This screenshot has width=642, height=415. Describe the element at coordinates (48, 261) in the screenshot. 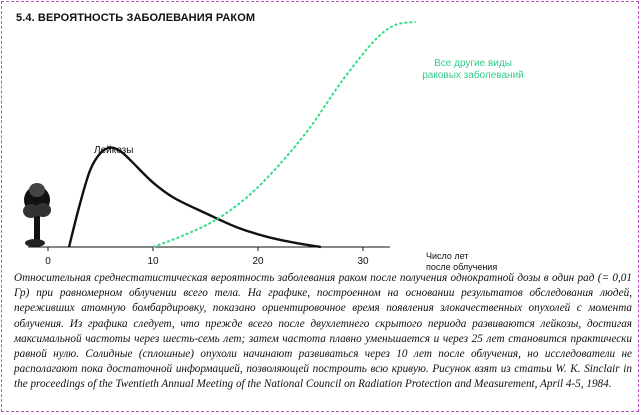

I see `x-tick-label: 0` at that location.